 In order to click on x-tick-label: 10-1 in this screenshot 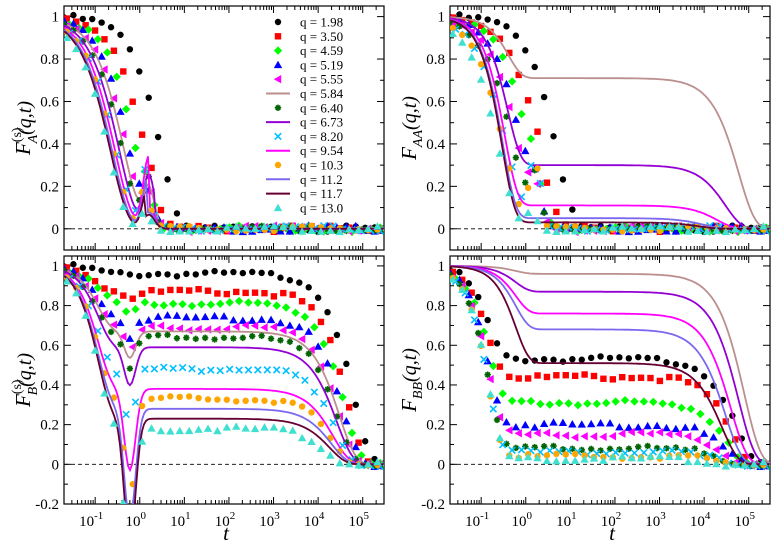, I will do `click(477, 520)`.